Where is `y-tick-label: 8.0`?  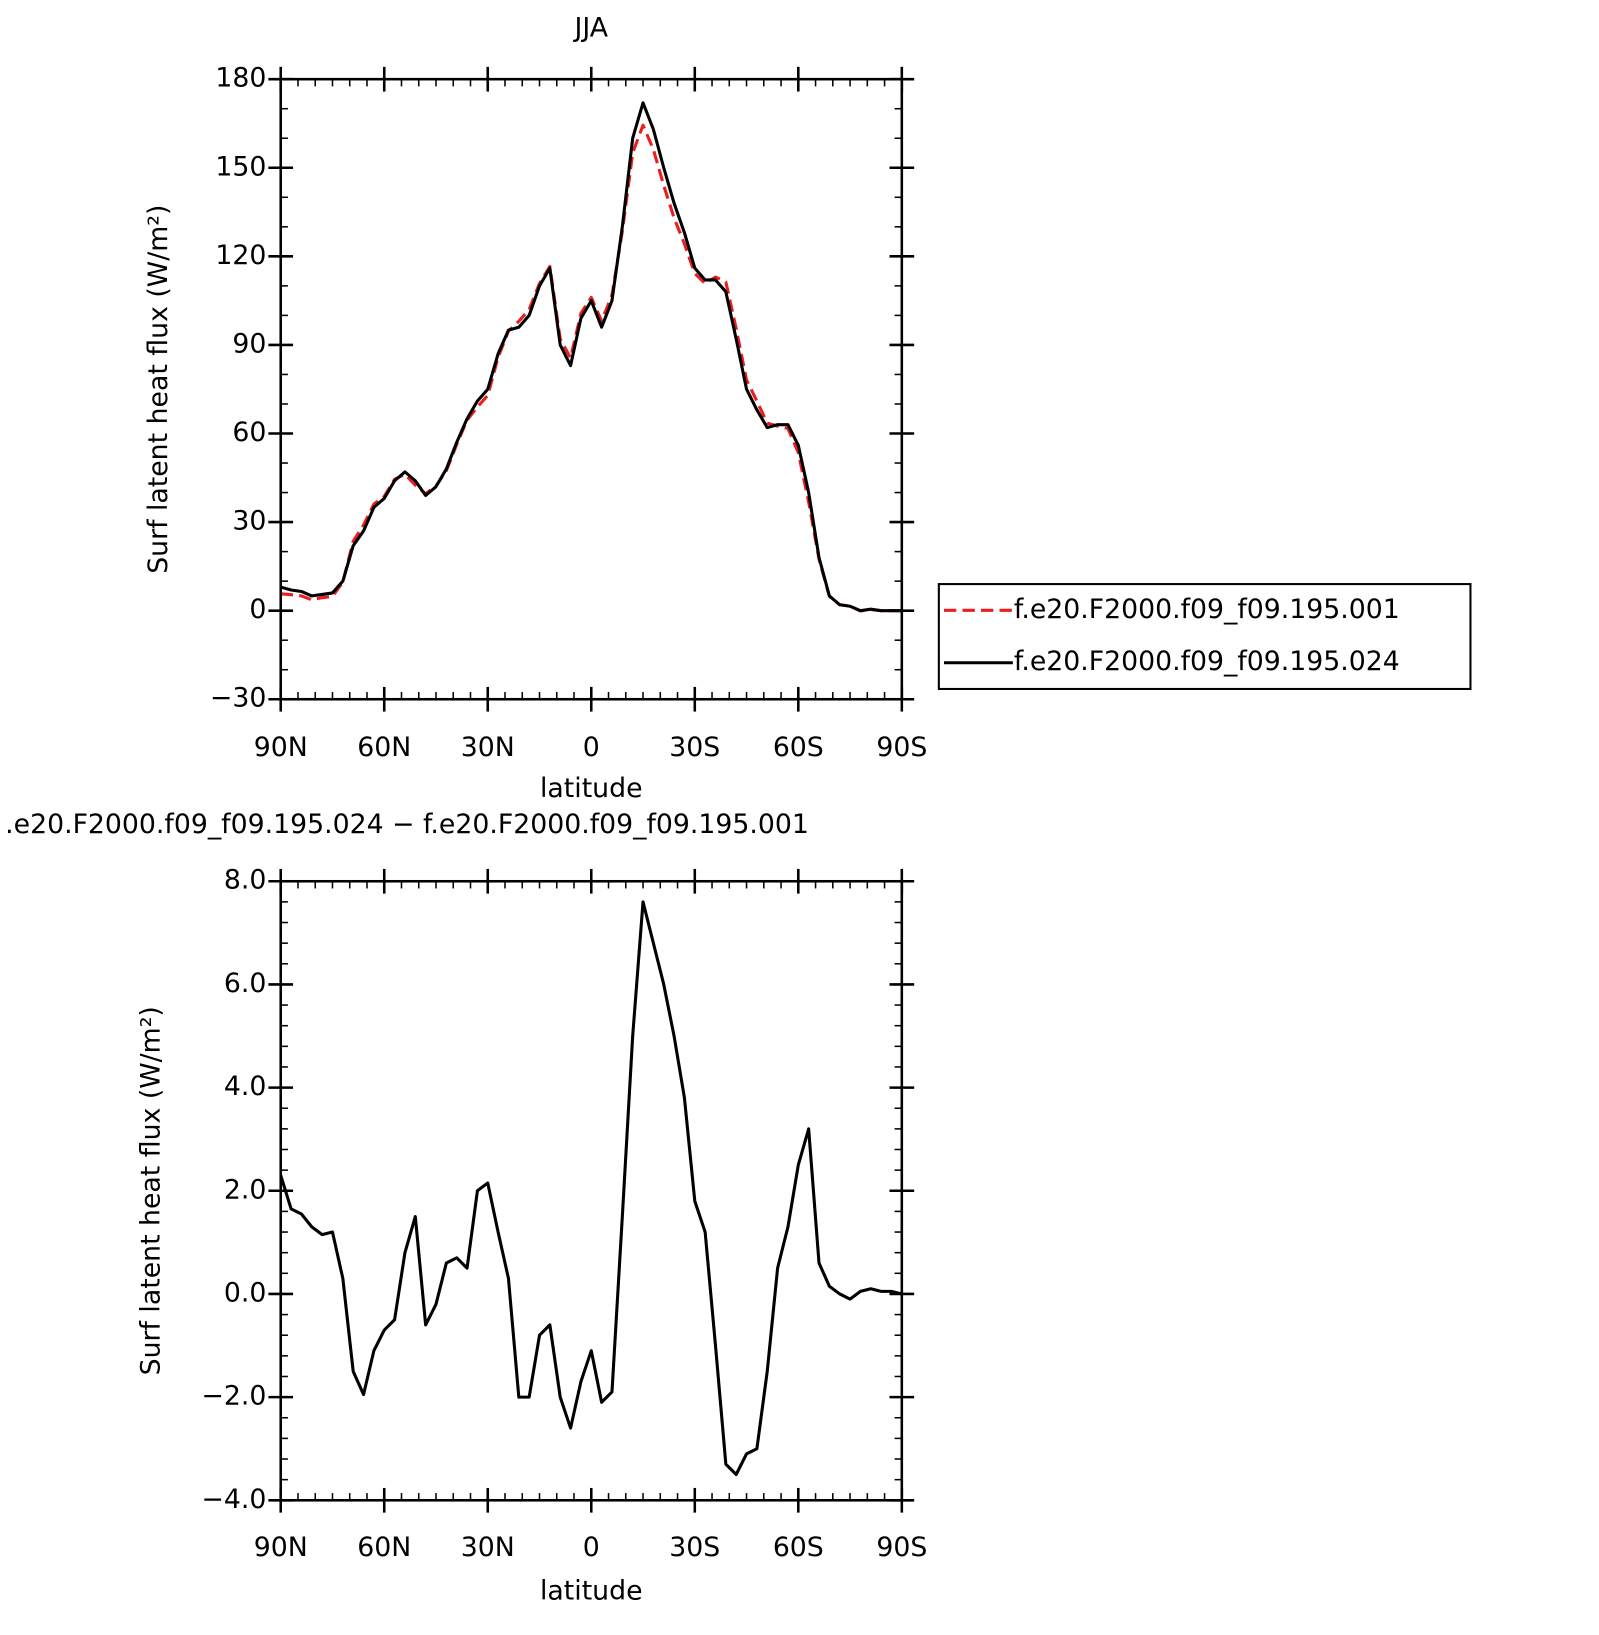 y-tick-label: 8.0 is located at coordinates (245, 880).